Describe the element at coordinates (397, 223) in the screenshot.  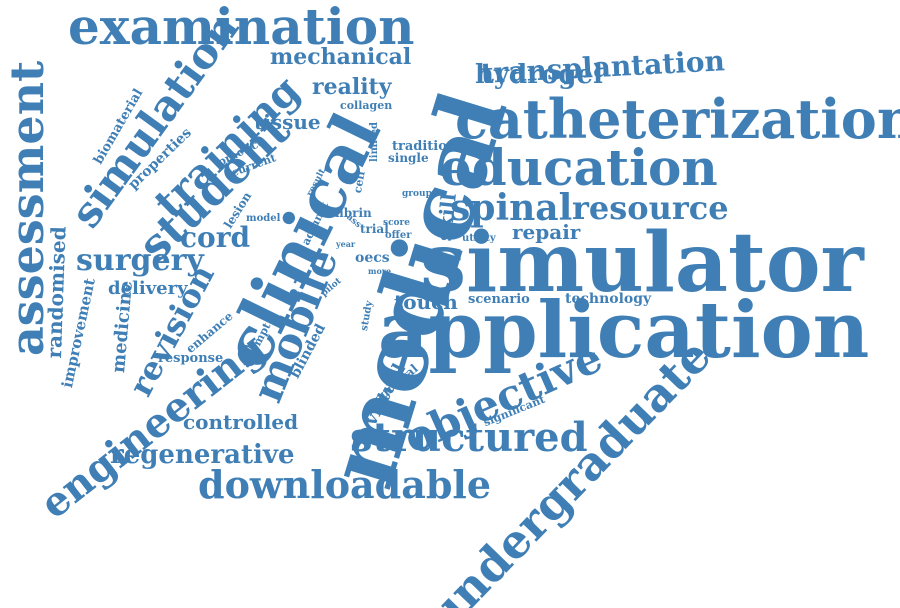
I see `word-score: score` at that location.